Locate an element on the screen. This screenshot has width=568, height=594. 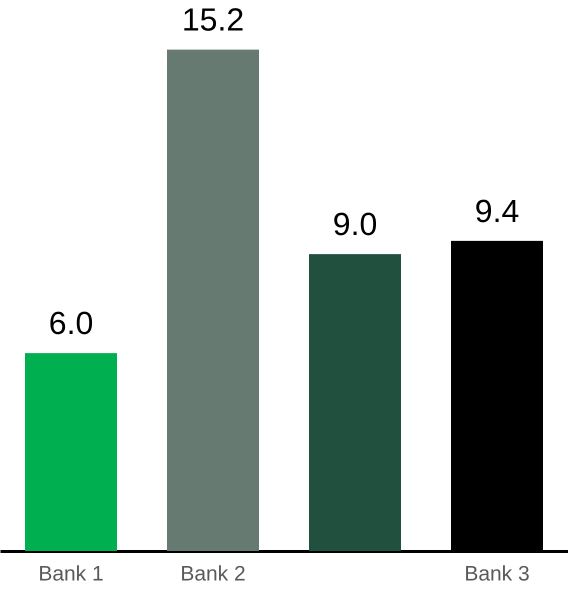
data-label: 15.2 is located at coordinates (213, 20).